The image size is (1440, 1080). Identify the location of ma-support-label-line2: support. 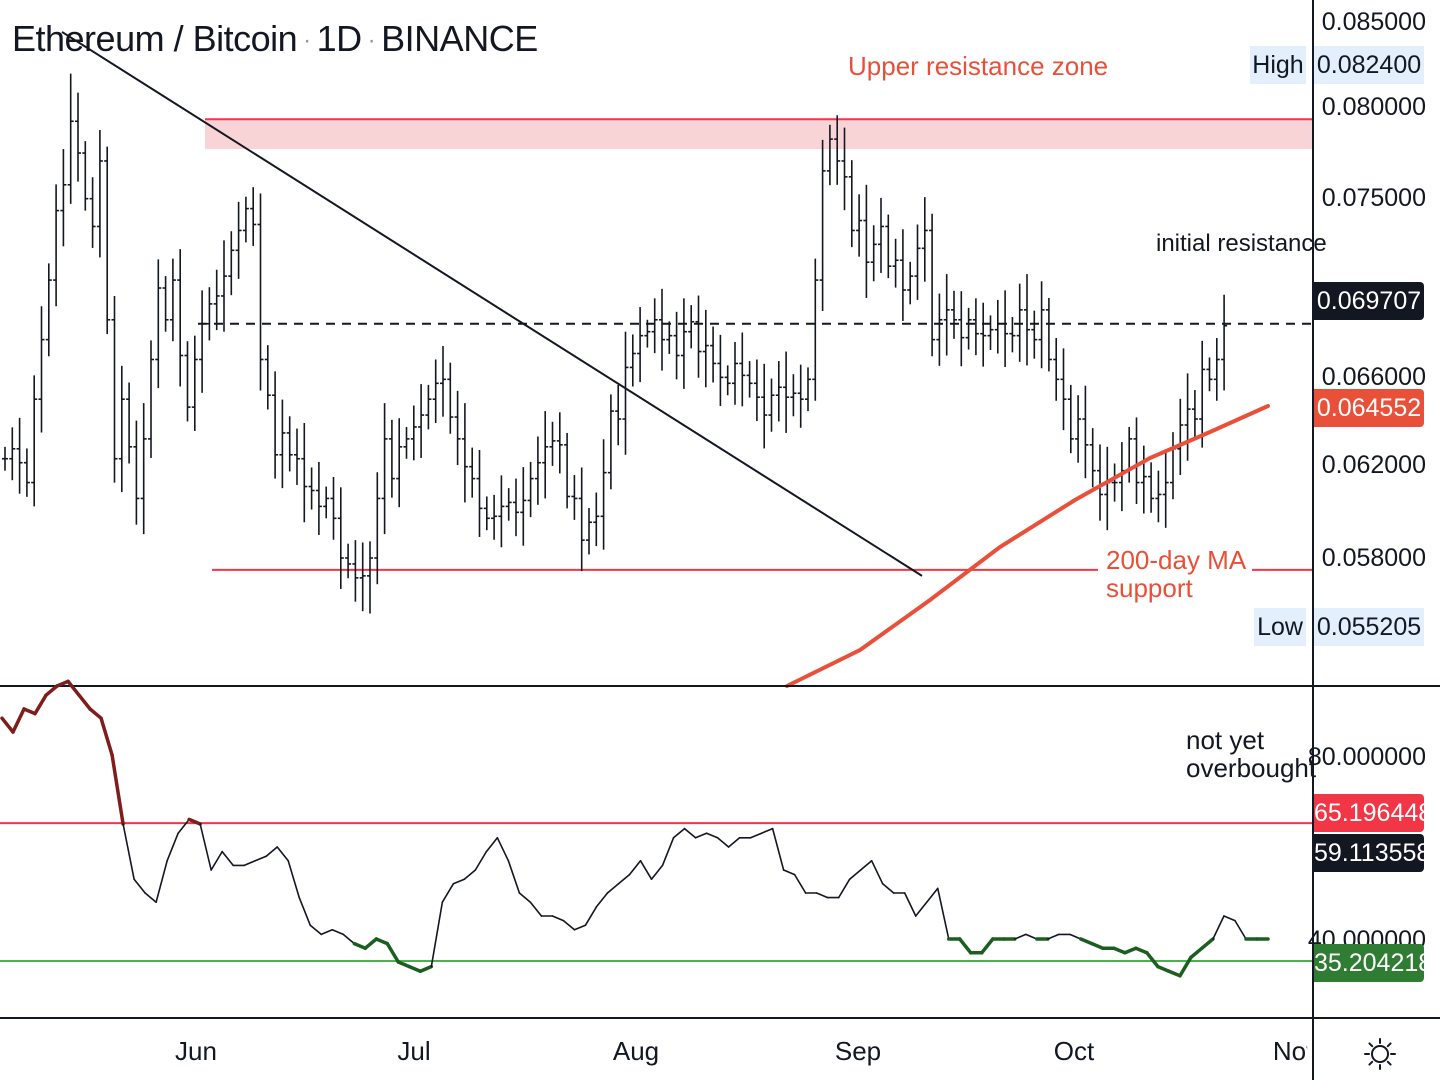
(1149, 588).